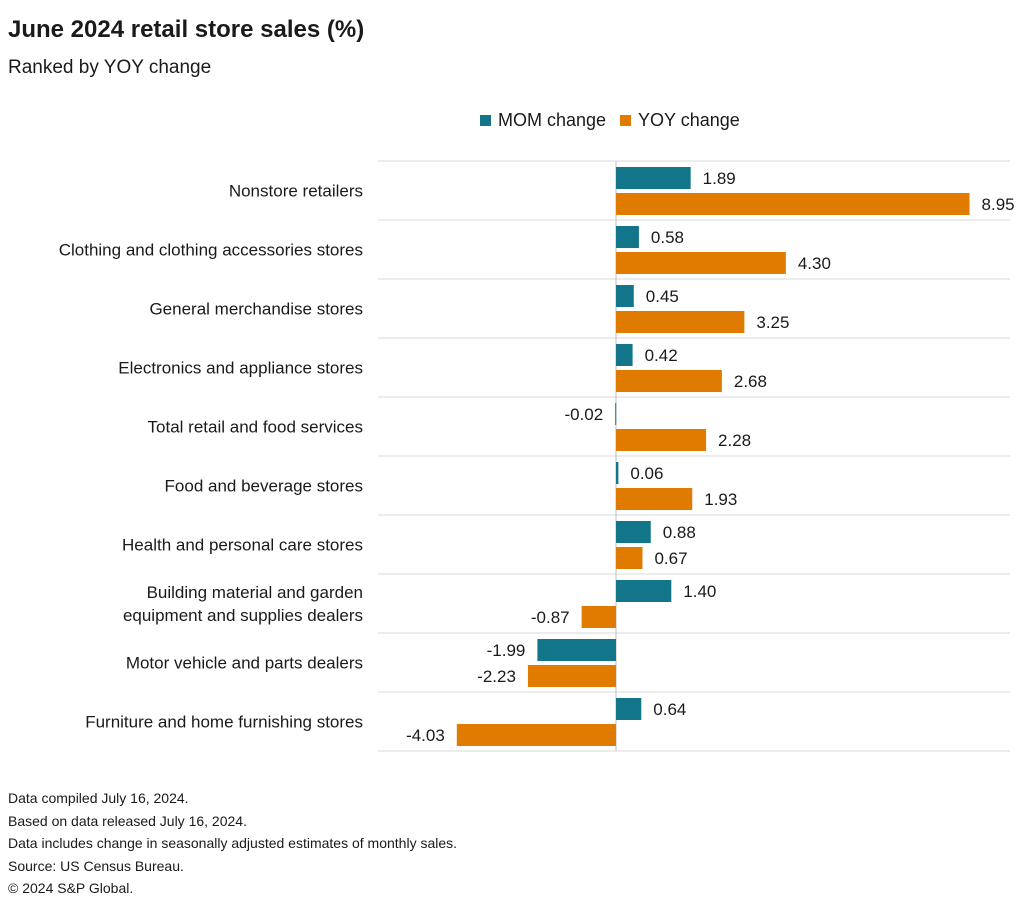  What do you see at coordinates (496, 676) in the screenshot?
I see `data-label-yoy: -2.23` at bounding box center [496, 676].